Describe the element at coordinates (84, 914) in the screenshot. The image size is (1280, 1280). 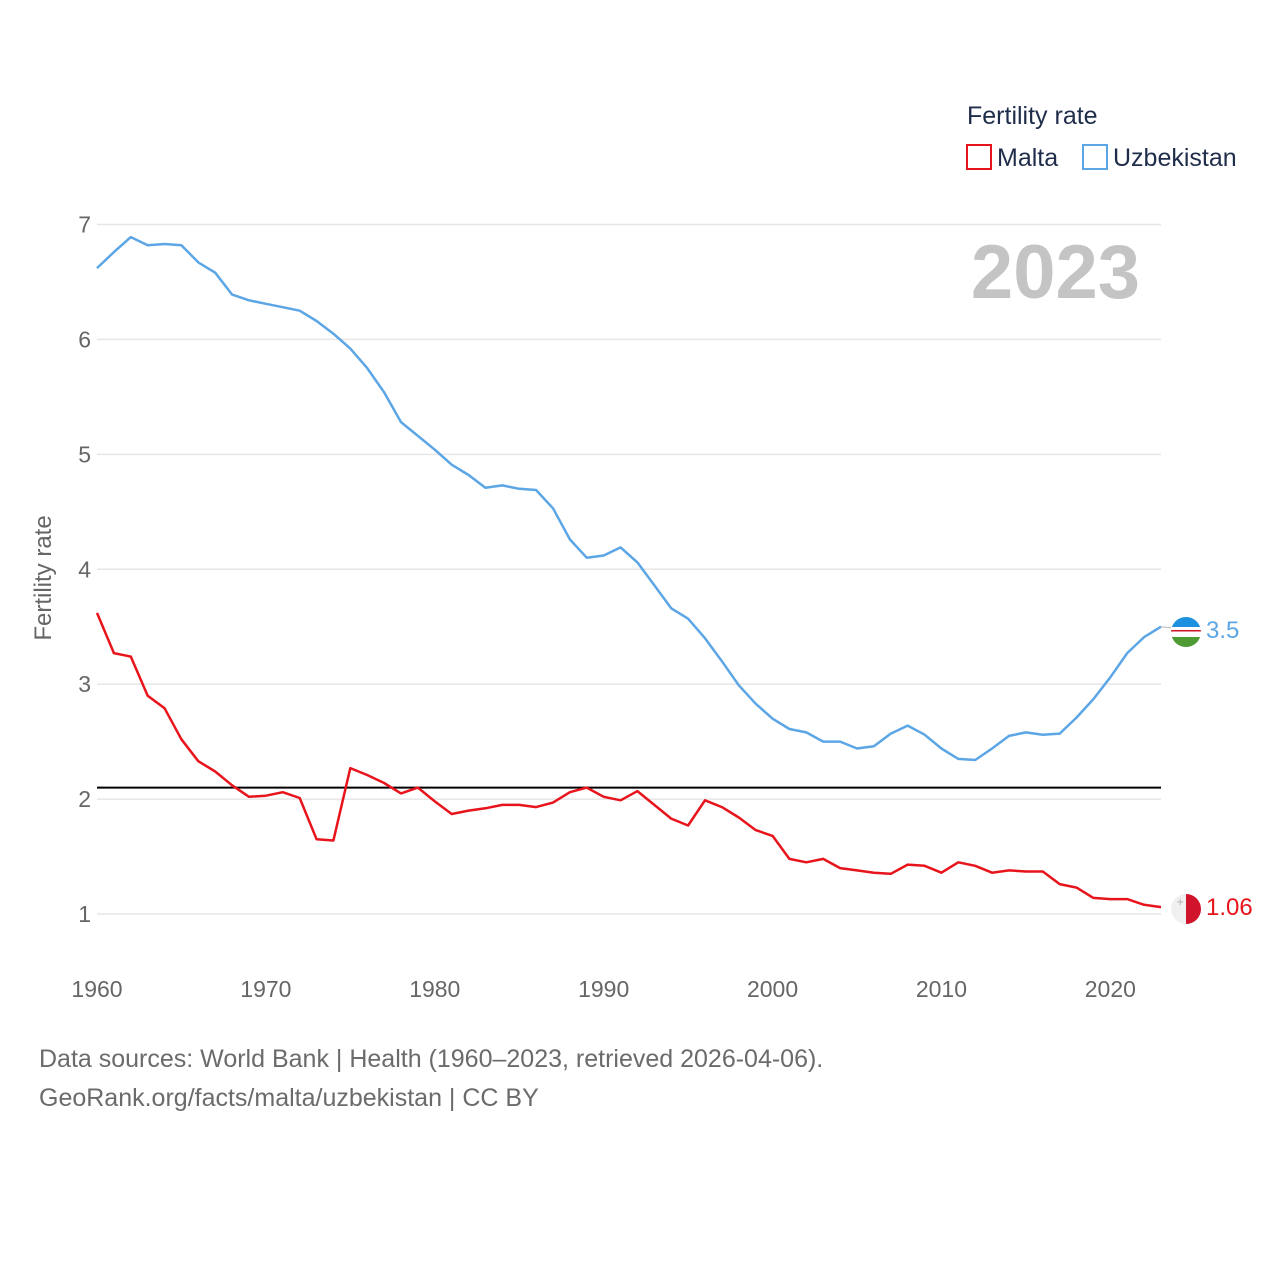
I see `y-tick-label-1: 1` at that location.